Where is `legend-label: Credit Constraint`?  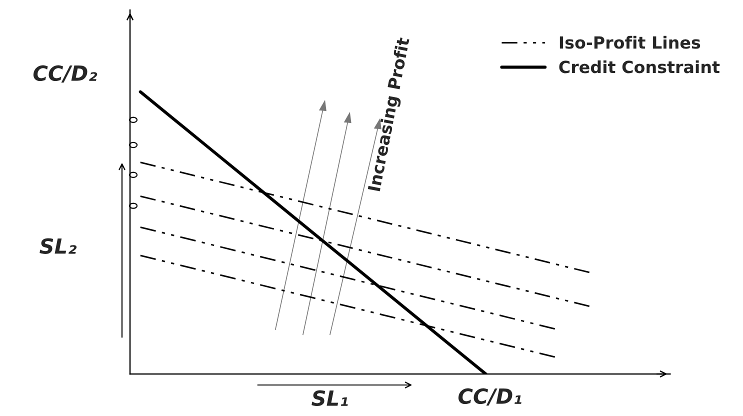
legend-label: Credit Constraint is located at coordinates (639, 67).